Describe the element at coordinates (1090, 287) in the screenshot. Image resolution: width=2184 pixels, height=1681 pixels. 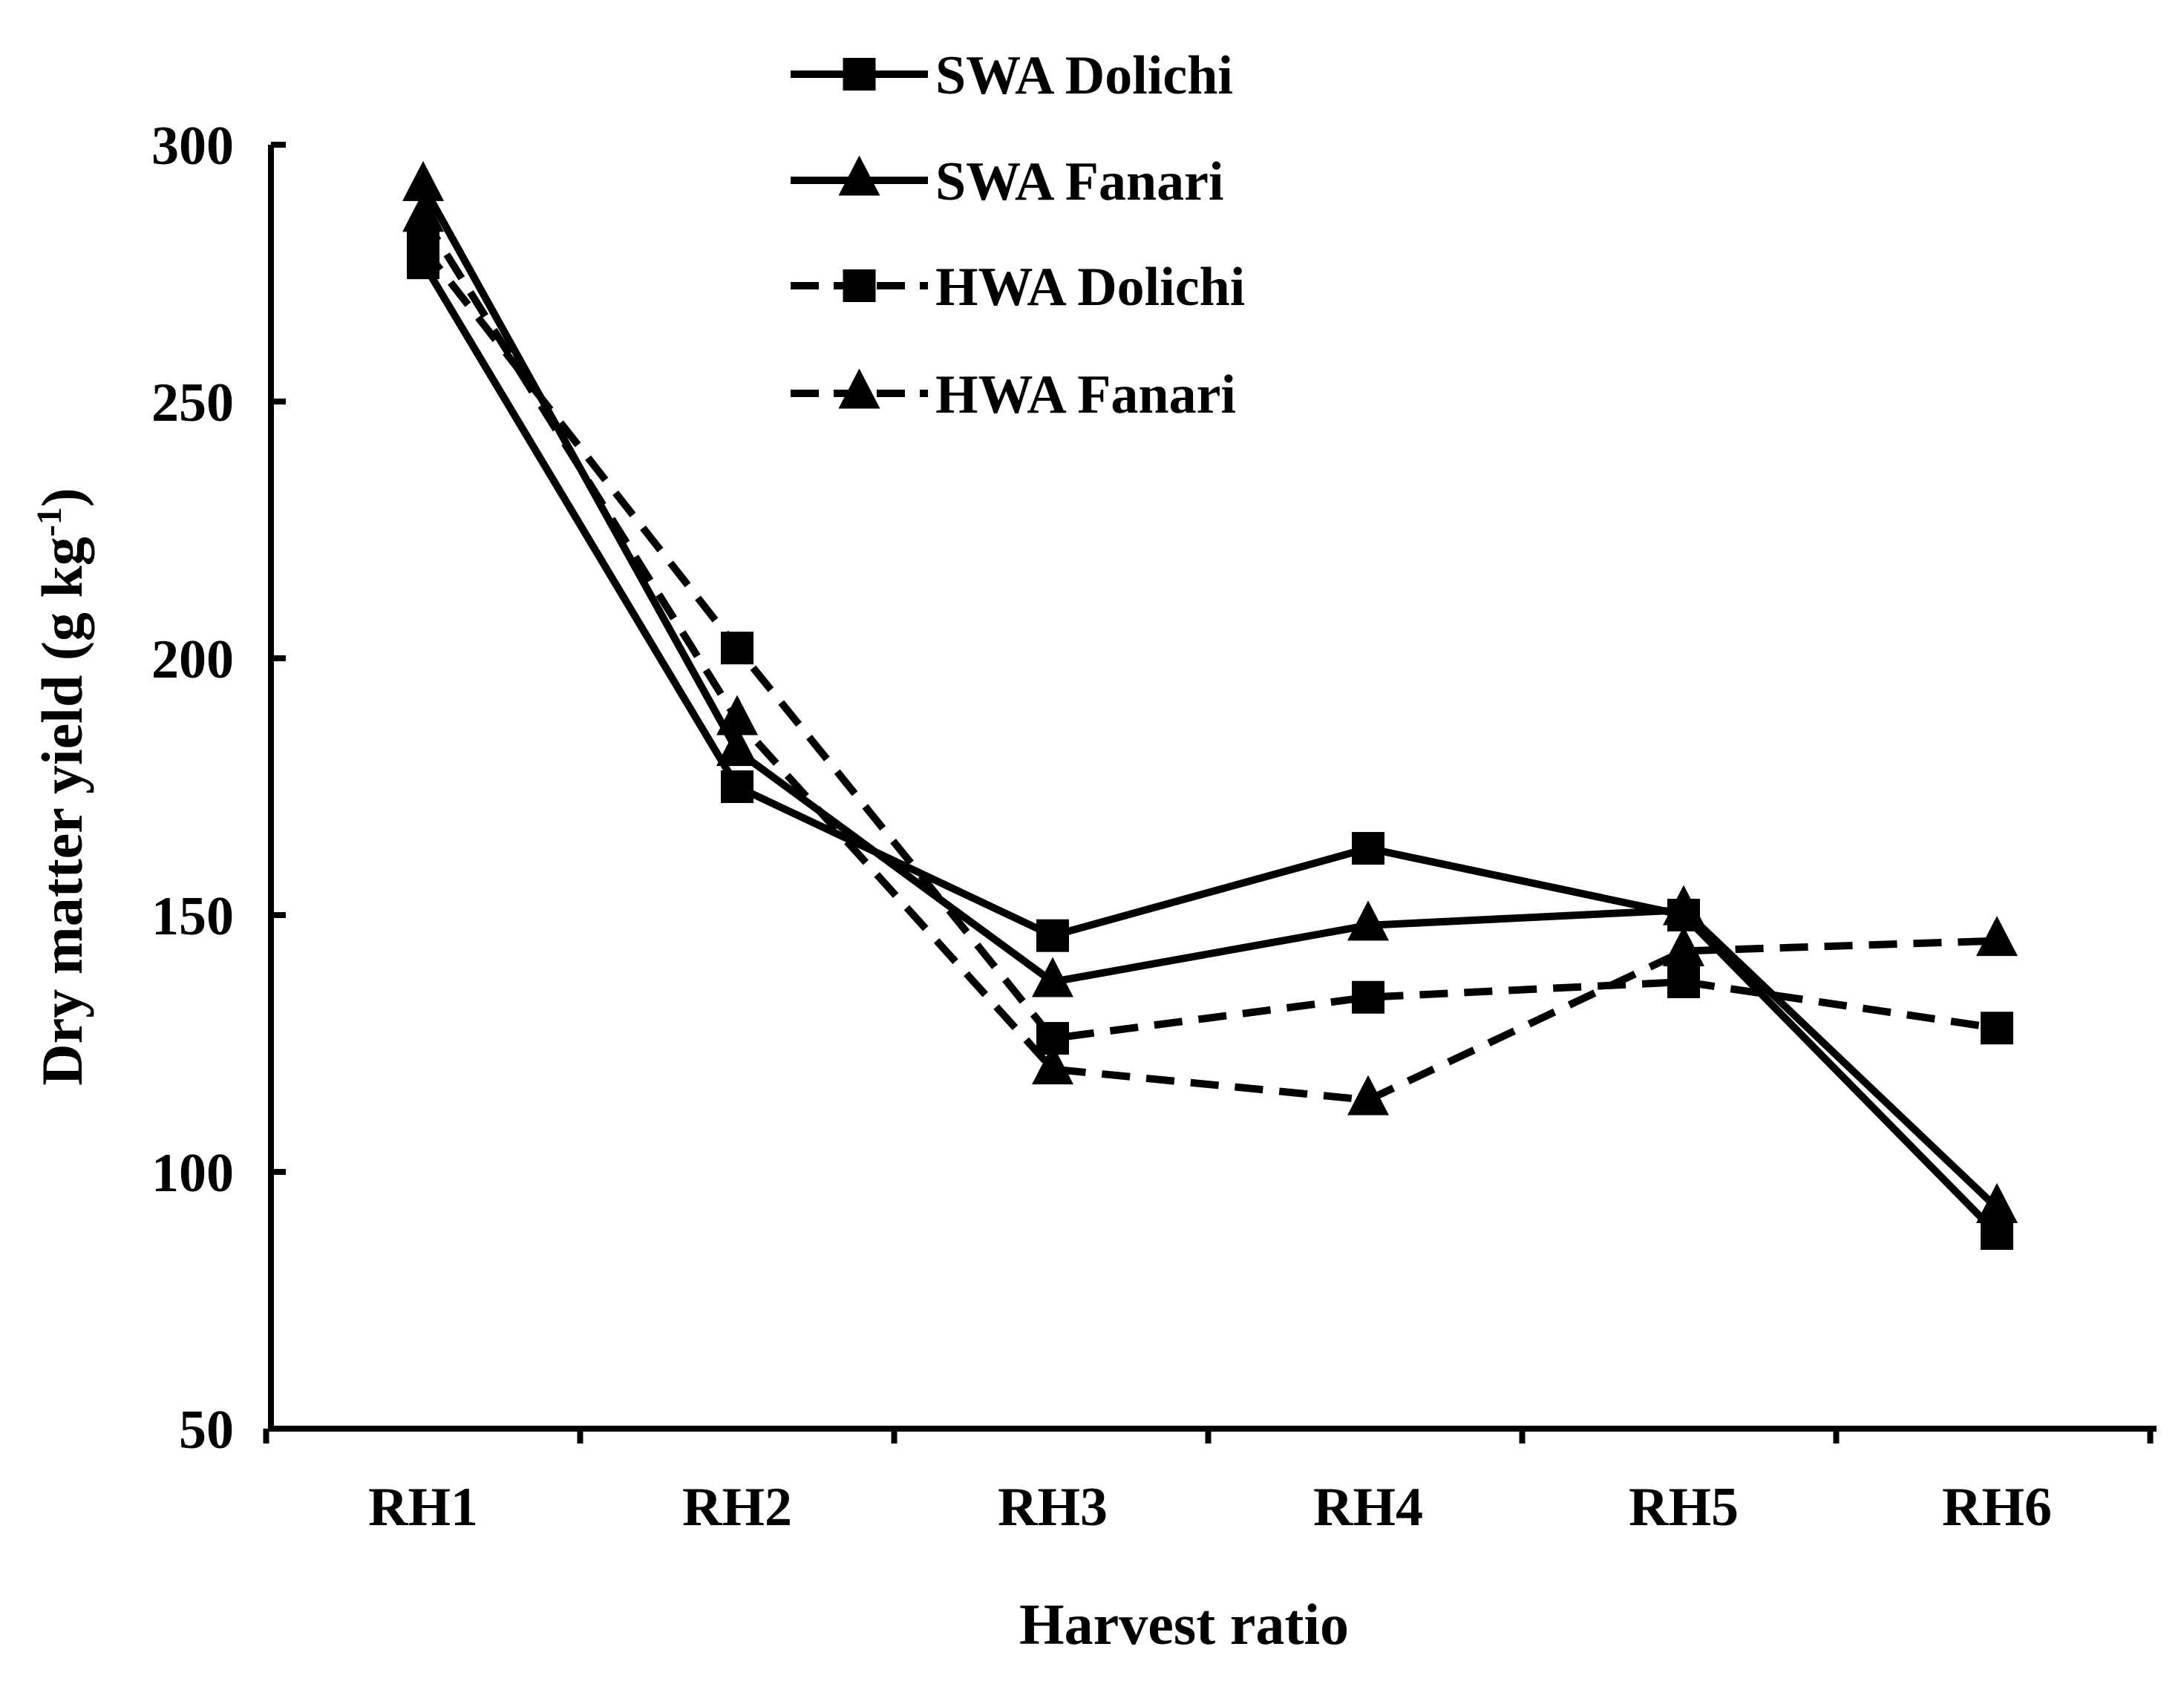
I see `legend-label: HWA Dolichi` at that location.